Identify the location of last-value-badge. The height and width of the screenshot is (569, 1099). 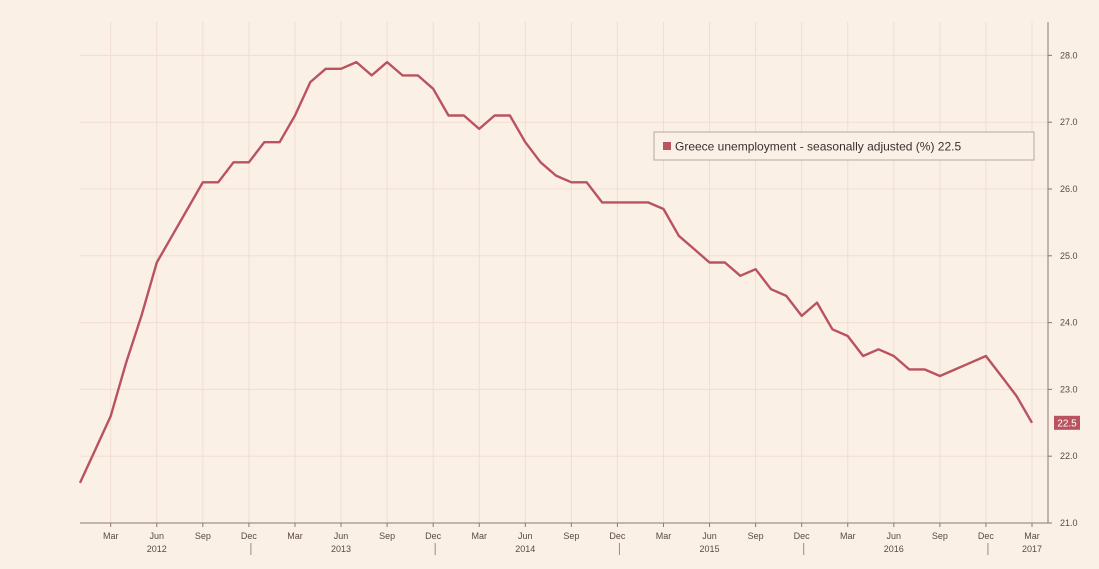
(1067, 422).